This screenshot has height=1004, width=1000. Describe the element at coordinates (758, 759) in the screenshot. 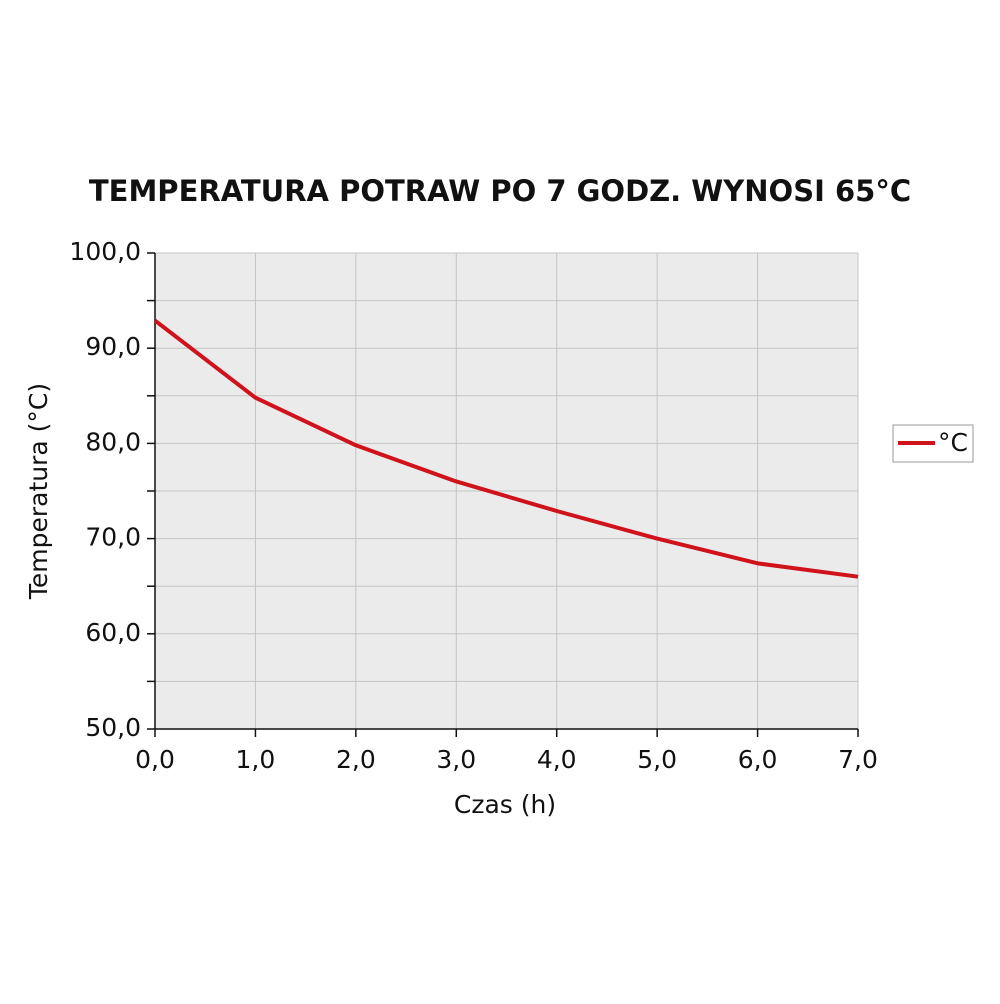

I see `x-tick-label: 6,0` at that location.